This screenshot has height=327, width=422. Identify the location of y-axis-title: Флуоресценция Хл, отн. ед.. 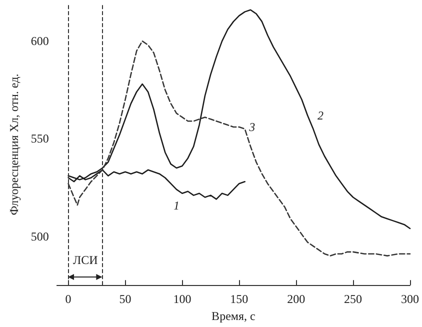
(14, 145).